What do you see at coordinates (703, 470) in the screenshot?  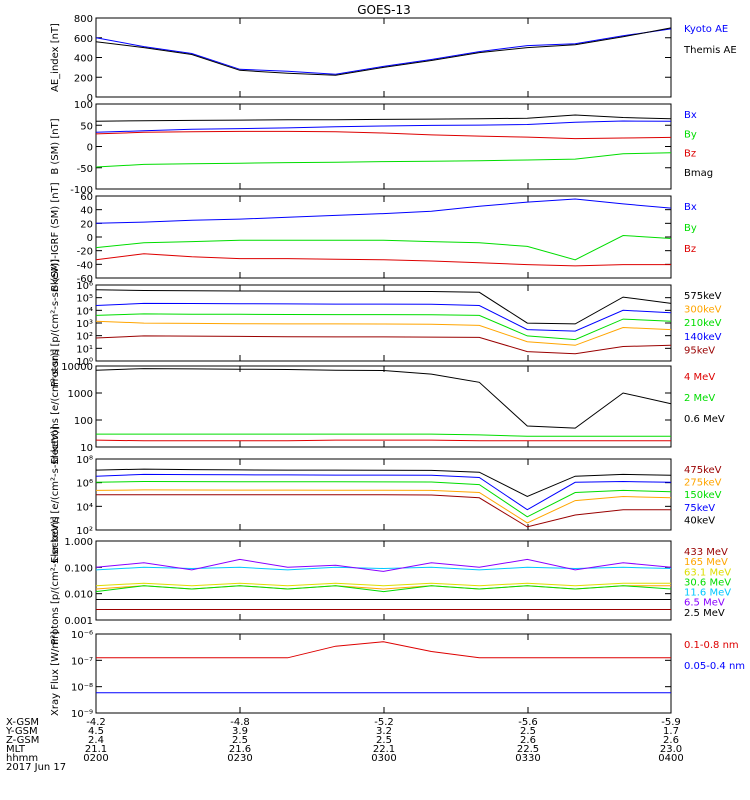 I see `legend-entry: 475keV` at bounding box center [703, 470].